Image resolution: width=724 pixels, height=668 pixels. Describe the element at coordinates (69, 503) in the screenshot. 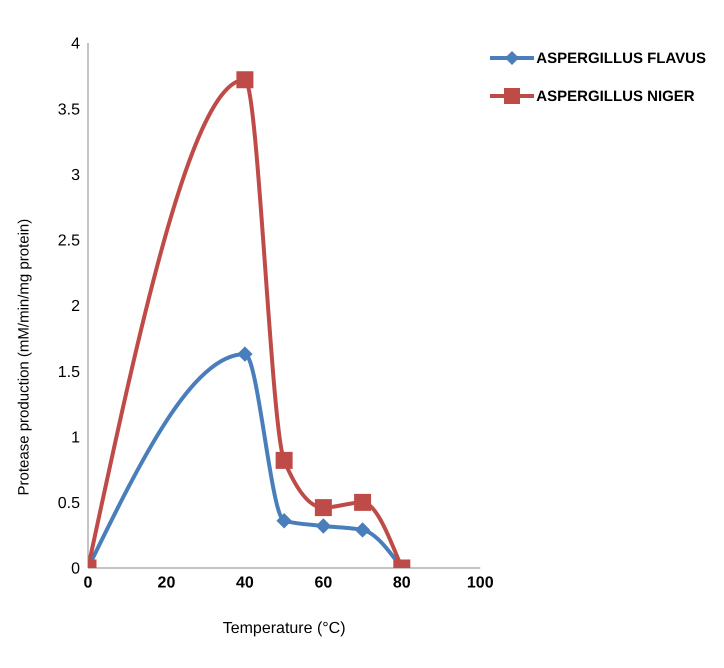

I see `y-tick-label: 0.5` at that location.